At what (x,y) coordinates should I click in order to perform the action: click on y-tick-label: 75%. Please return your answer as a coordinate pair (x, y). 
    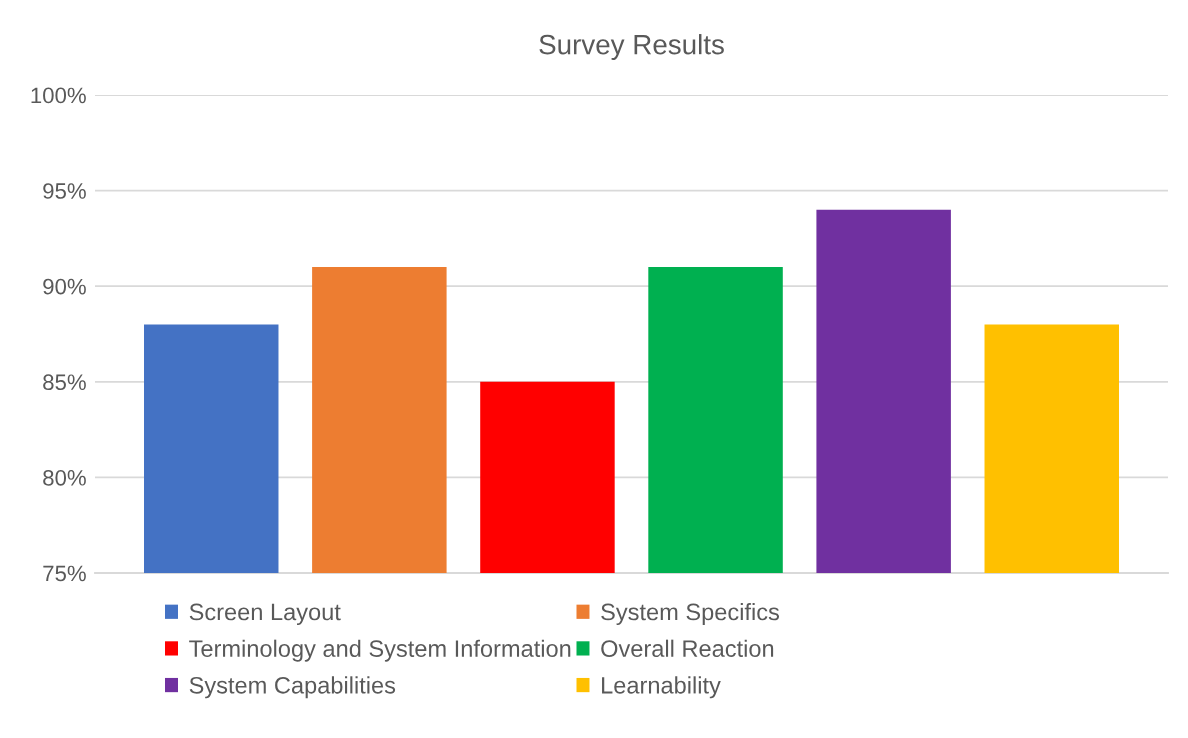
    Looking at the image, I should click on (64, 573).